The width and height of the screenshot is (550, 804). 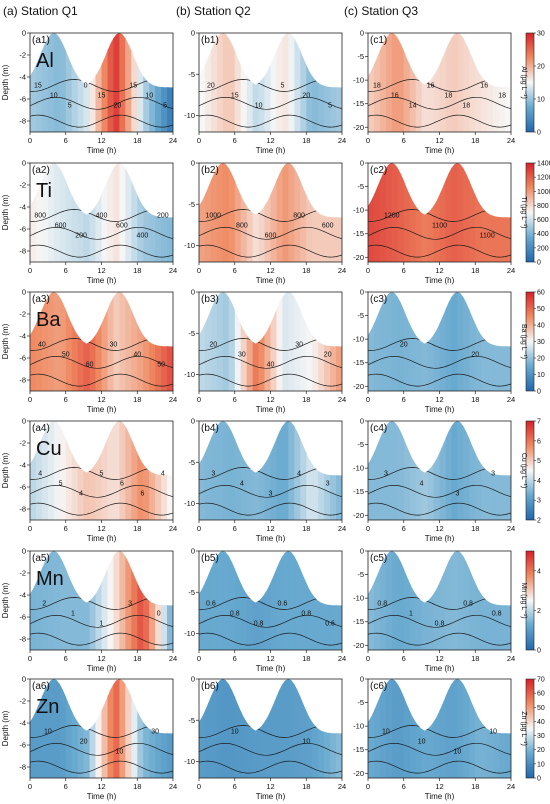 What do you see at coordinates (539, 611) in the screenshot?
I see `colorbar-tick-label: 2` at bounding box center [539, 611].